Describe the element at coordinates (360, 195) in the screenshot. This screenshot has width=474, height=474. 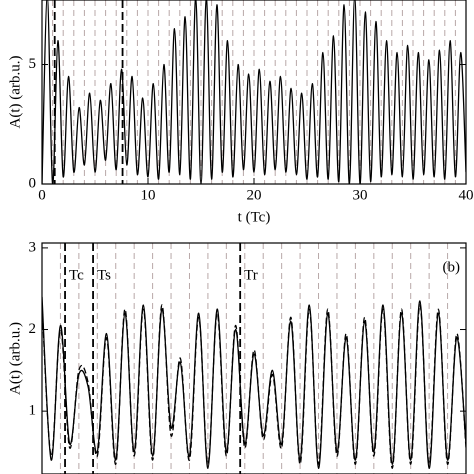
I see `x-tick-label: 30` at that location.